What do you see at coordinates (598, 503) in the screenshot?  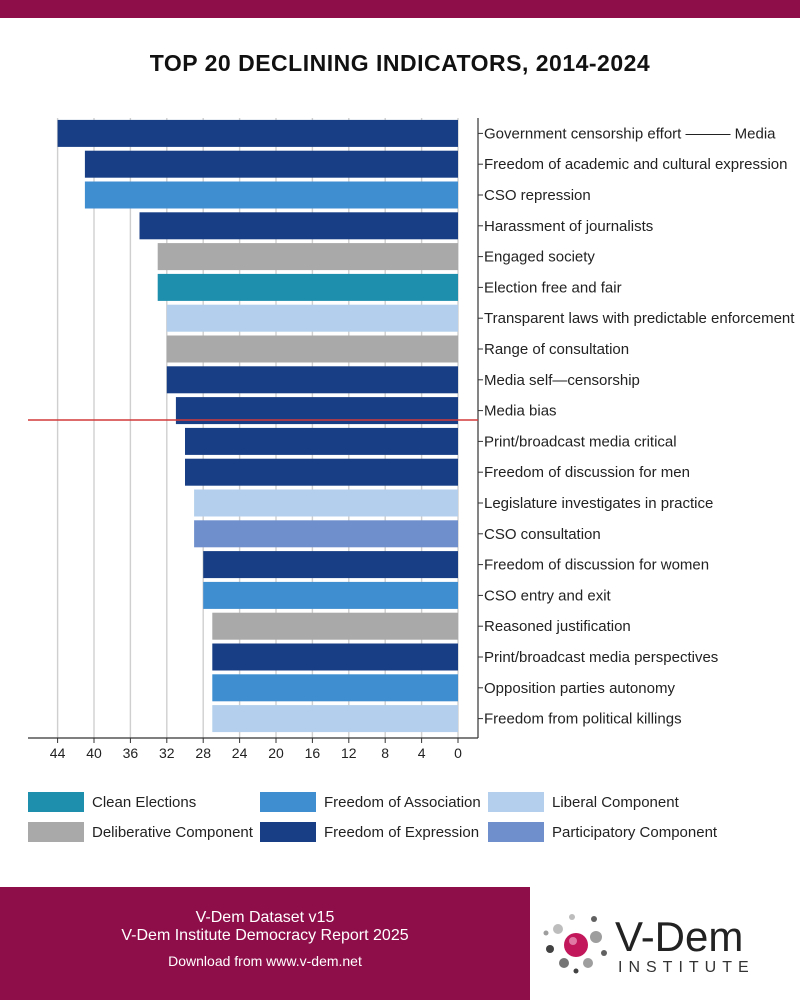 I see `category-label: Legislature investigates in practice` at bounding box center [598, 503].